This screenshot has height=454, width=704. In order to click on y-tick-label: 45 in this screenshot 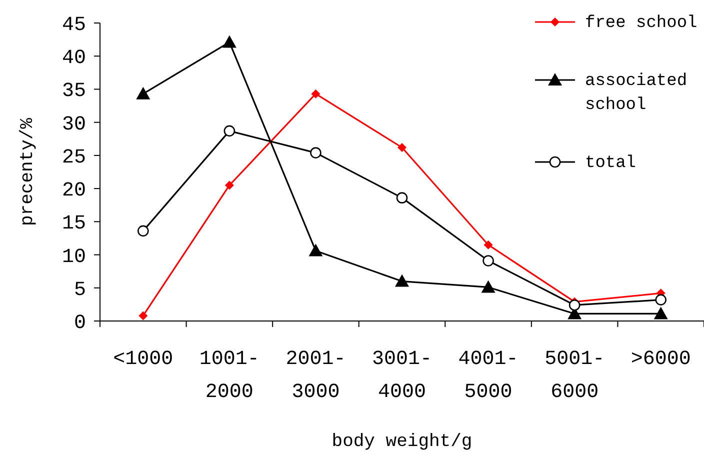, I will do `click(74, 25)`.